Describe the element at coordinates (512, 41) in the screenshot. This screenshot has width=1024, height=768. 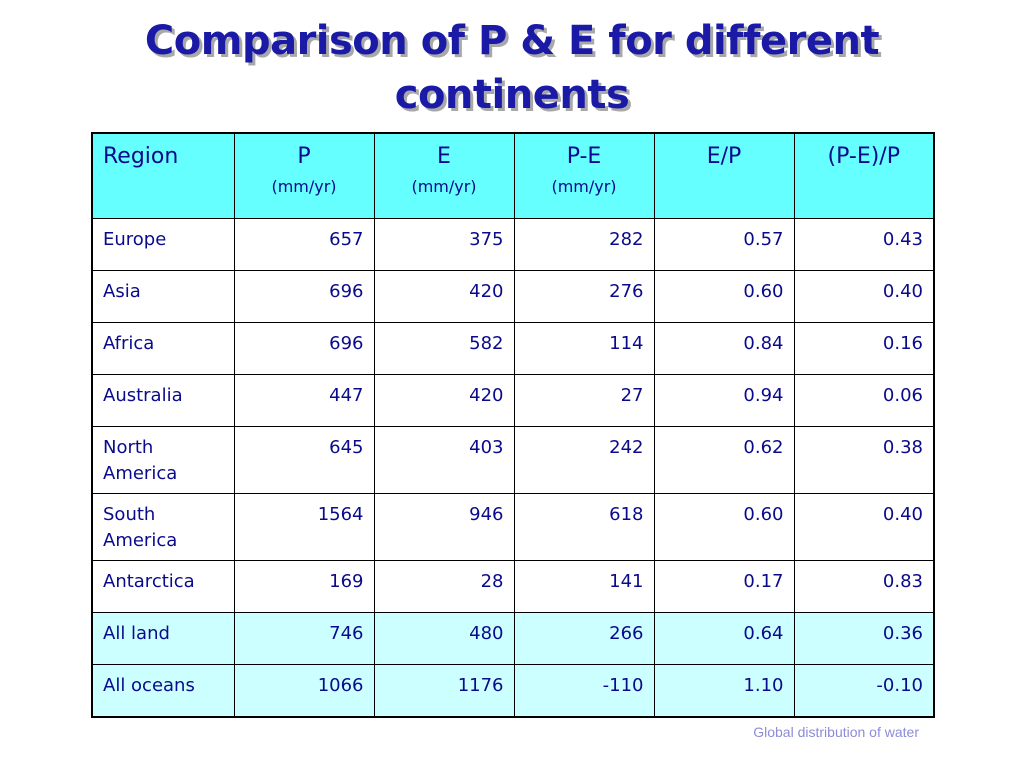
I see `title-line-1: Comparison of P & E for different` at that location.